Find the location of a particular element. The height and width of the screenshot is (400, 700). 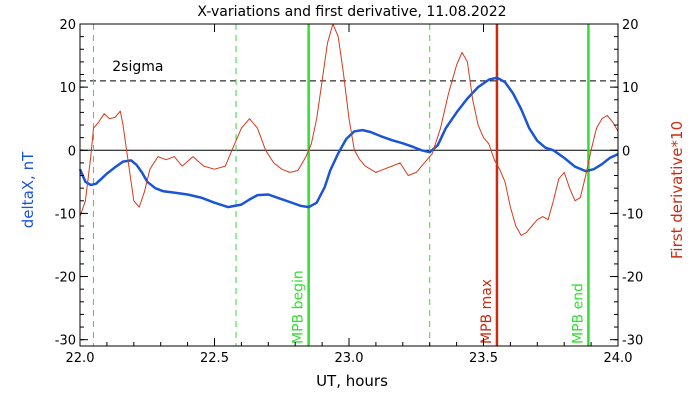

y-axis-label-right: First derivative*10 is located at coordinates (677, 190).